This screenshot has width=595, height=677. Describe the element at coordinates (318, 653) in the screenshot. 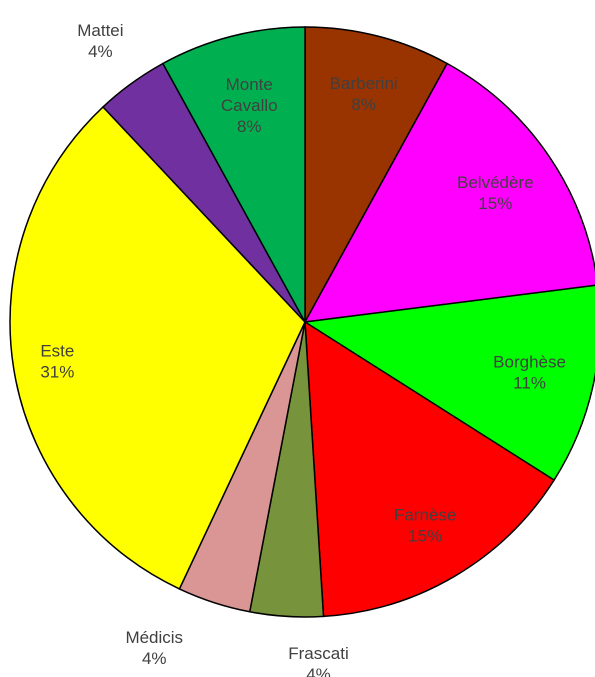

I see `slice-name: Frascati` at that location.